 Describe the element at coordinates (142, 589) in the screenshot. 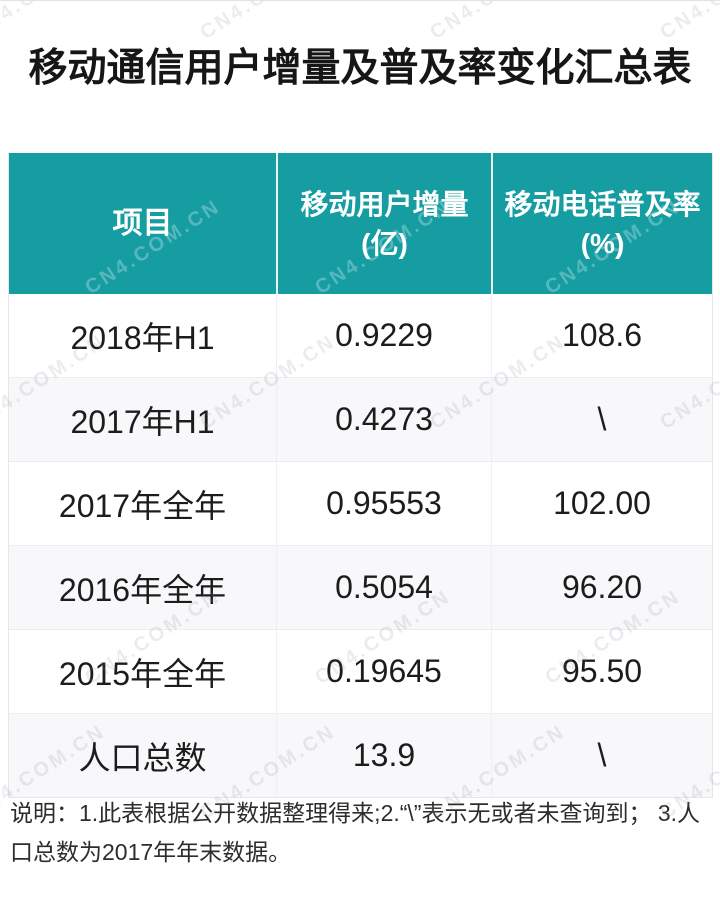

I see `cell-item: 2016年全年` at that location.